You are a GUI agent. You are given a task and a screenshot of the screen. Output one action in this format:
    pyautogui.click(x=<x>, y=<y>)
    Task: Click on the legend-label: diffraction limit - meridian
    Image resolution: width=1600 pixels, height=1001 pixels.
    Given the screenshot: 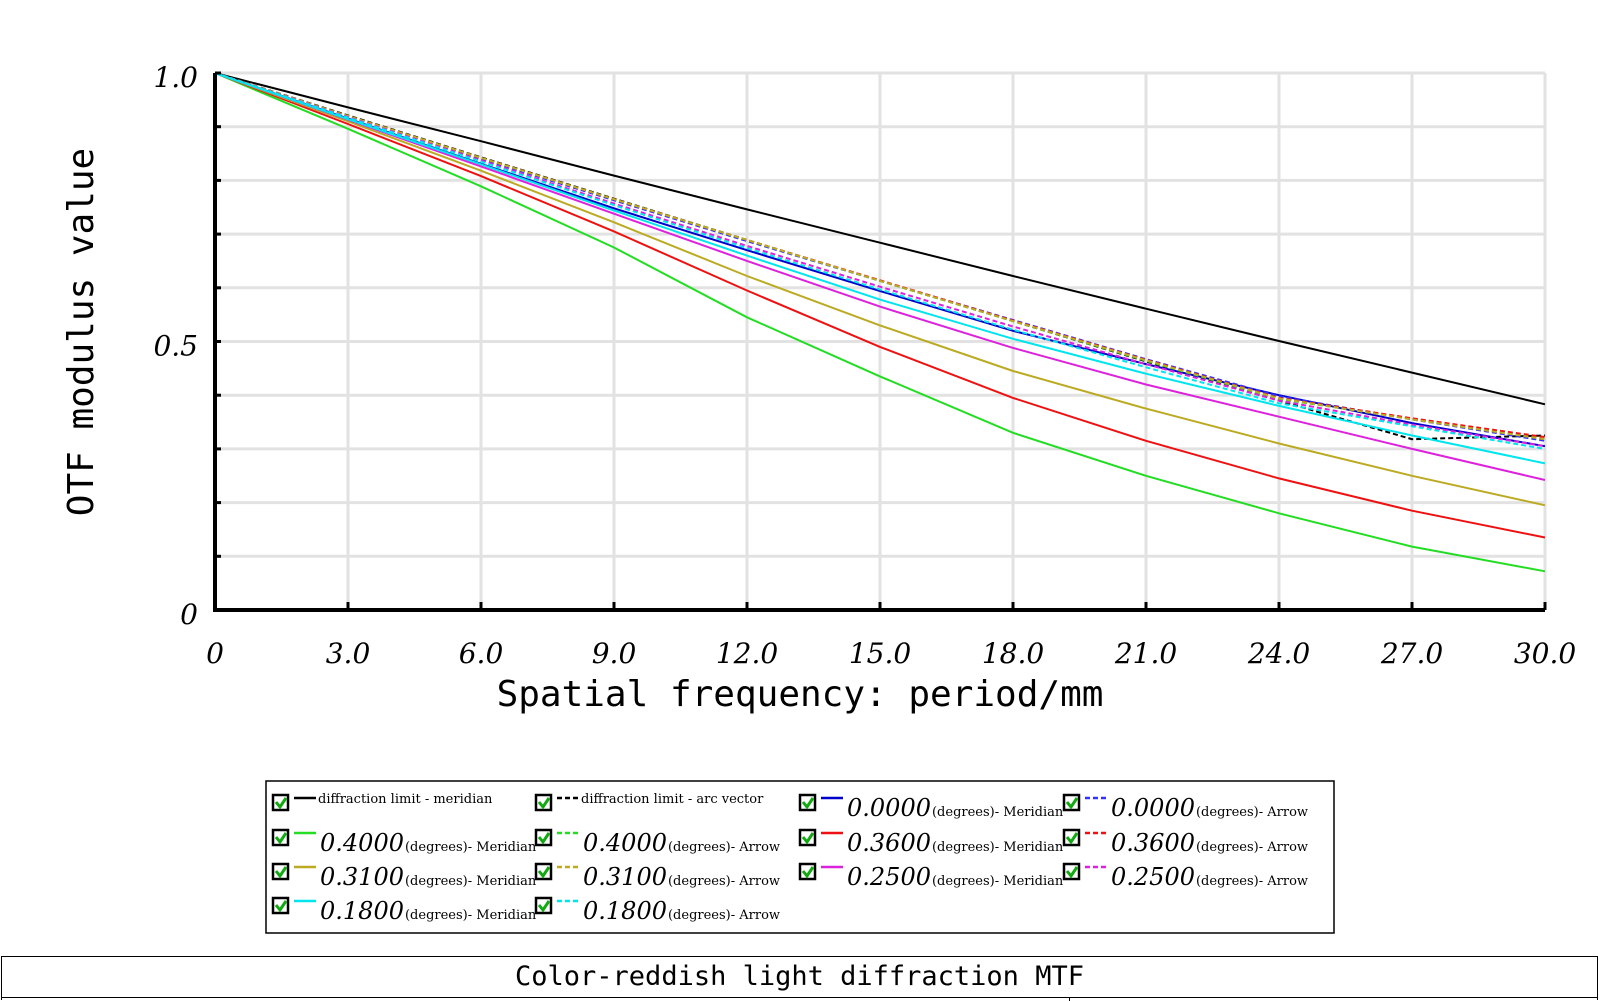 What is the action you would take?
    pyautogui.click(x=405, y=799)
    